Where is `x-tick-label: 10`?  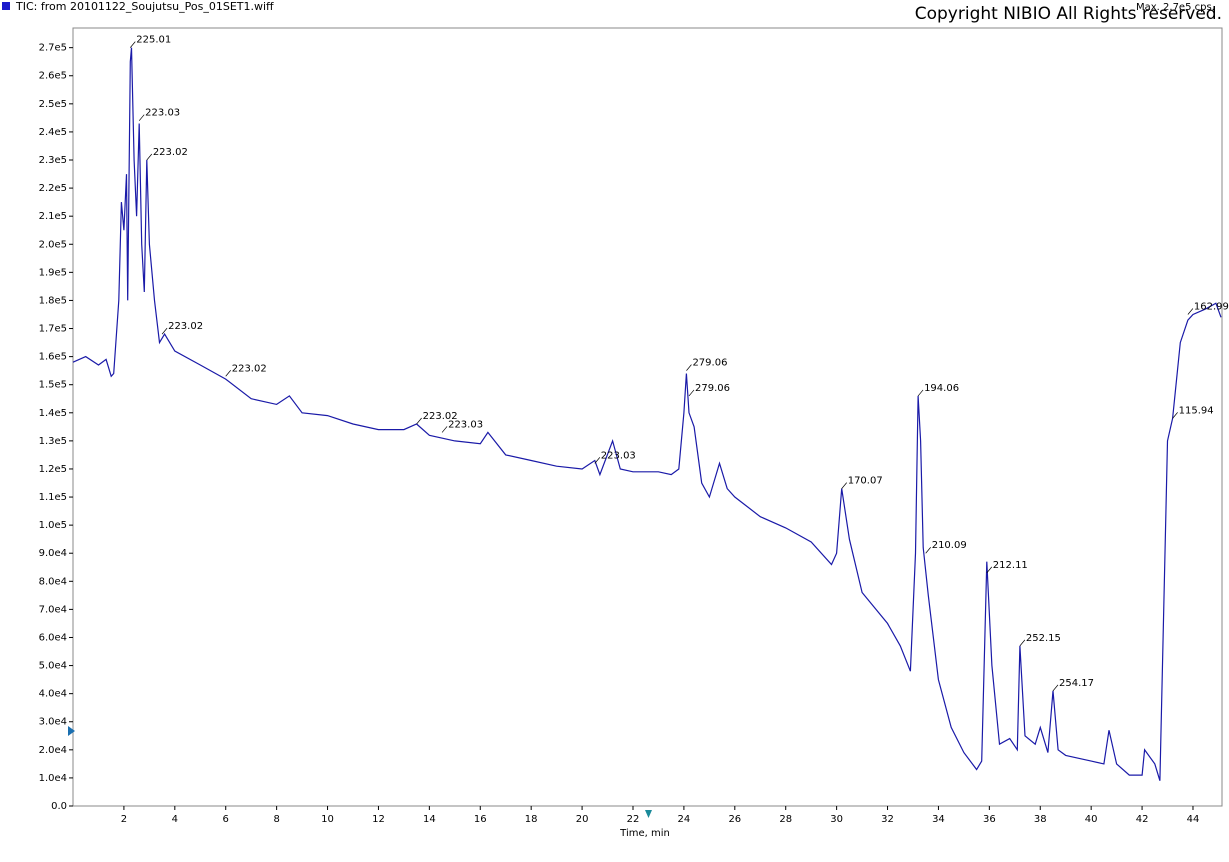
x-tick-label: 10 is located at coordinates (327, 819).